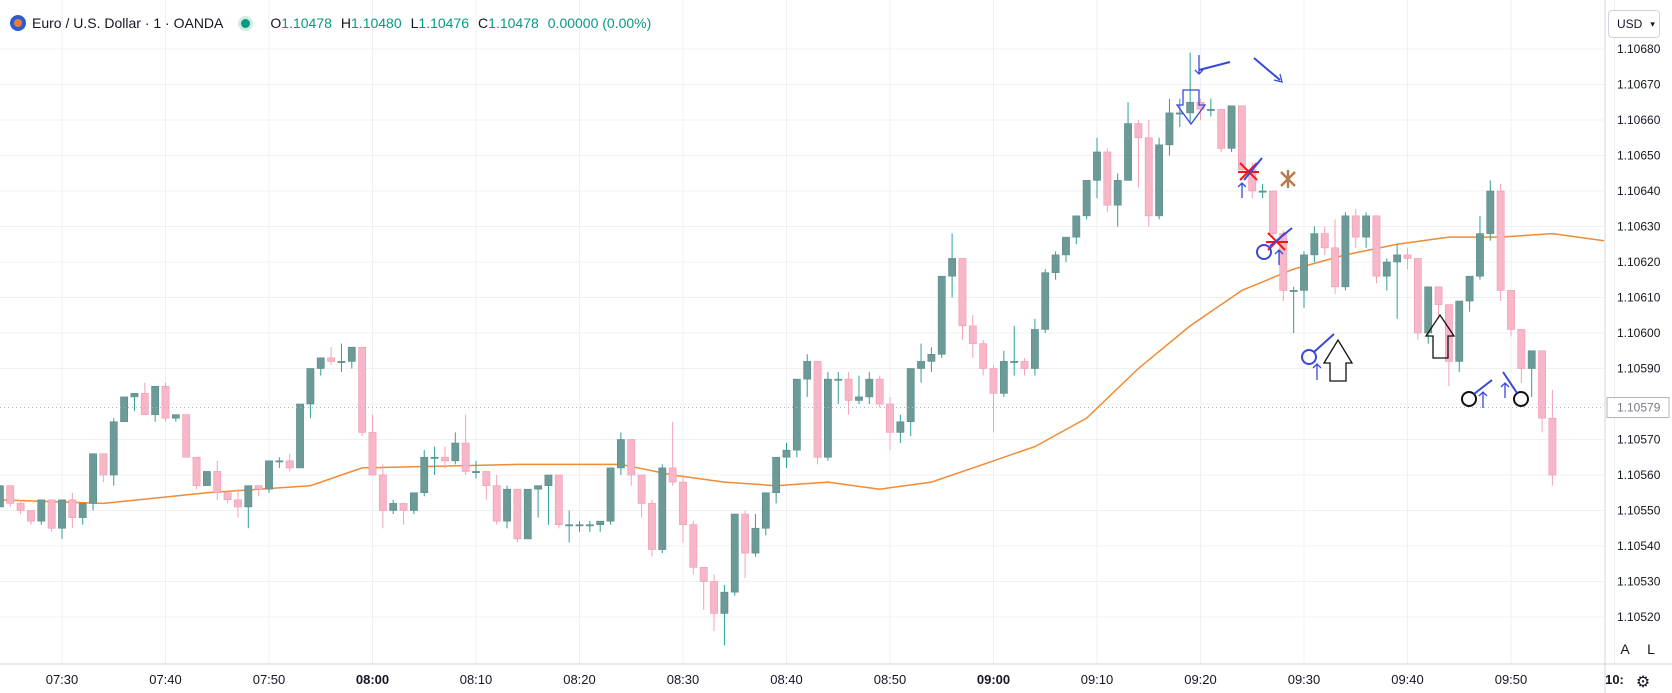 Image resolution: width=1672 pixels, height=693 pixels. Describe the element at coordinates (346, 23) in the screenshot. I see `high-label: H` at that location.